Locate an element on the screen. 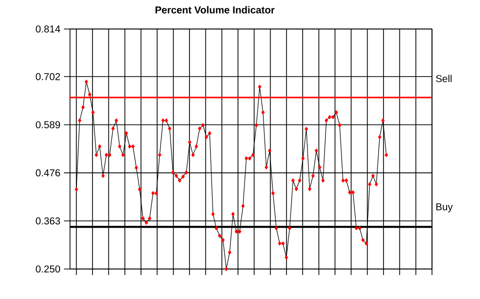 Image resolution: width=480 pixels, height=299 pixels. ref-line-label: Buy is located at coordinates (444, 207).